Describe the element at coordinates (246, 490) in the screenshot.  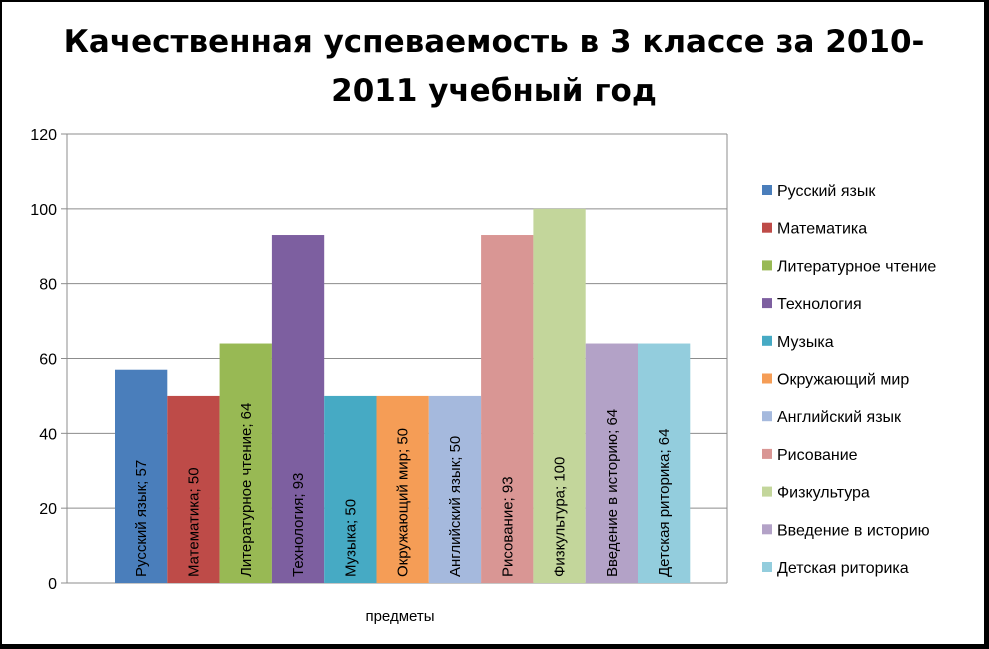
I see `data-label: Литературное чтение; 64` at that location.